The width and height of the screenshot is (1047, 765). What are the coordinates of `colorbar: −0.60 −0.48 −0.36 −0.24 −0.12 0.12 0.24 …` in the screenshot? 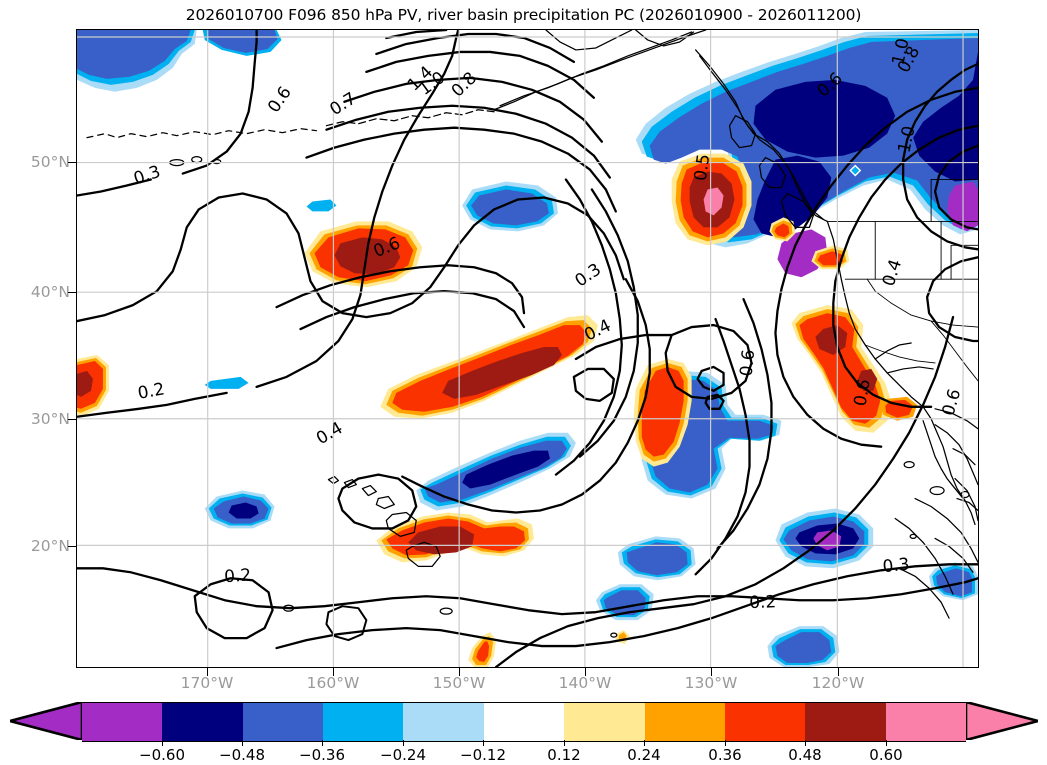 It's located at (523, 732).